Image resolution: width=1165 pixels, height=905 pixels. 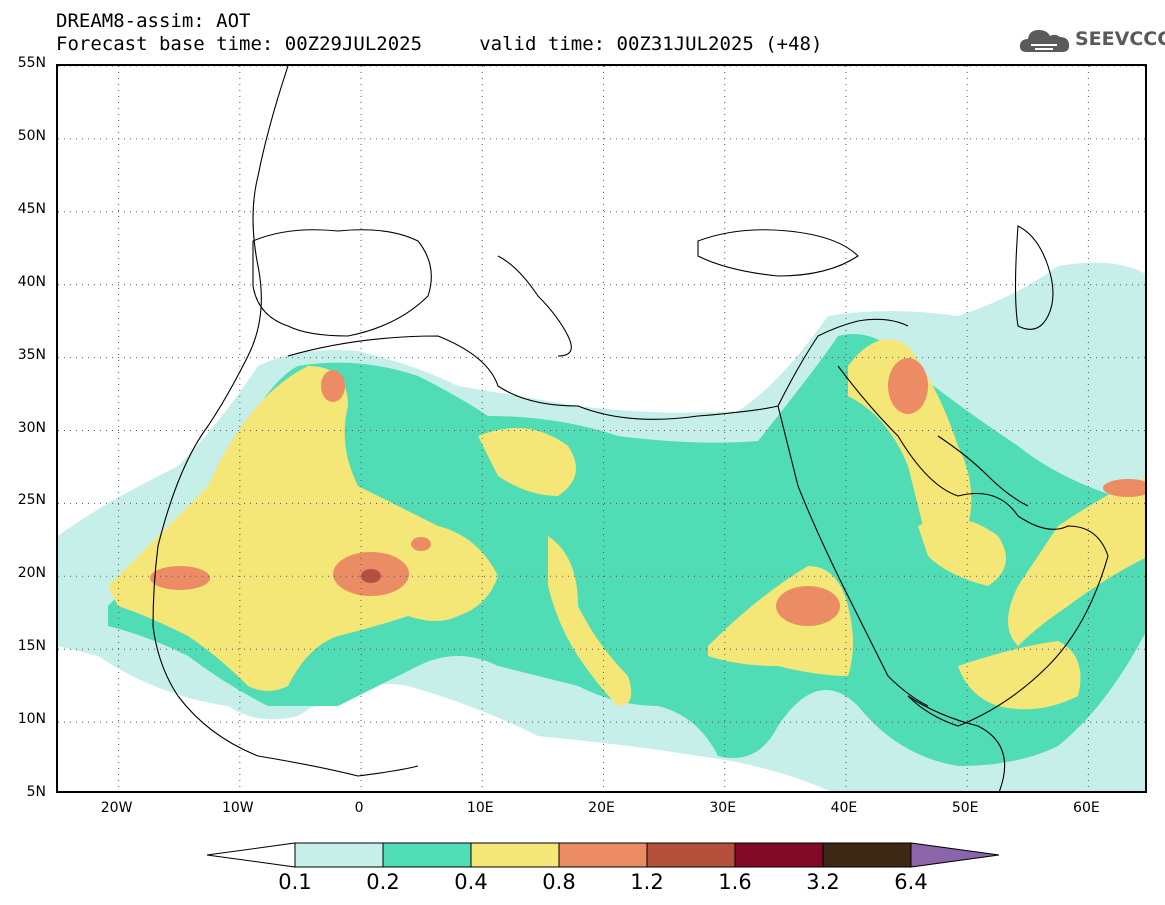 What do you see at coordinates (808, 606) in the screenshot?
I see `aot-peak-eritrea` at bounding box center [808, 606].